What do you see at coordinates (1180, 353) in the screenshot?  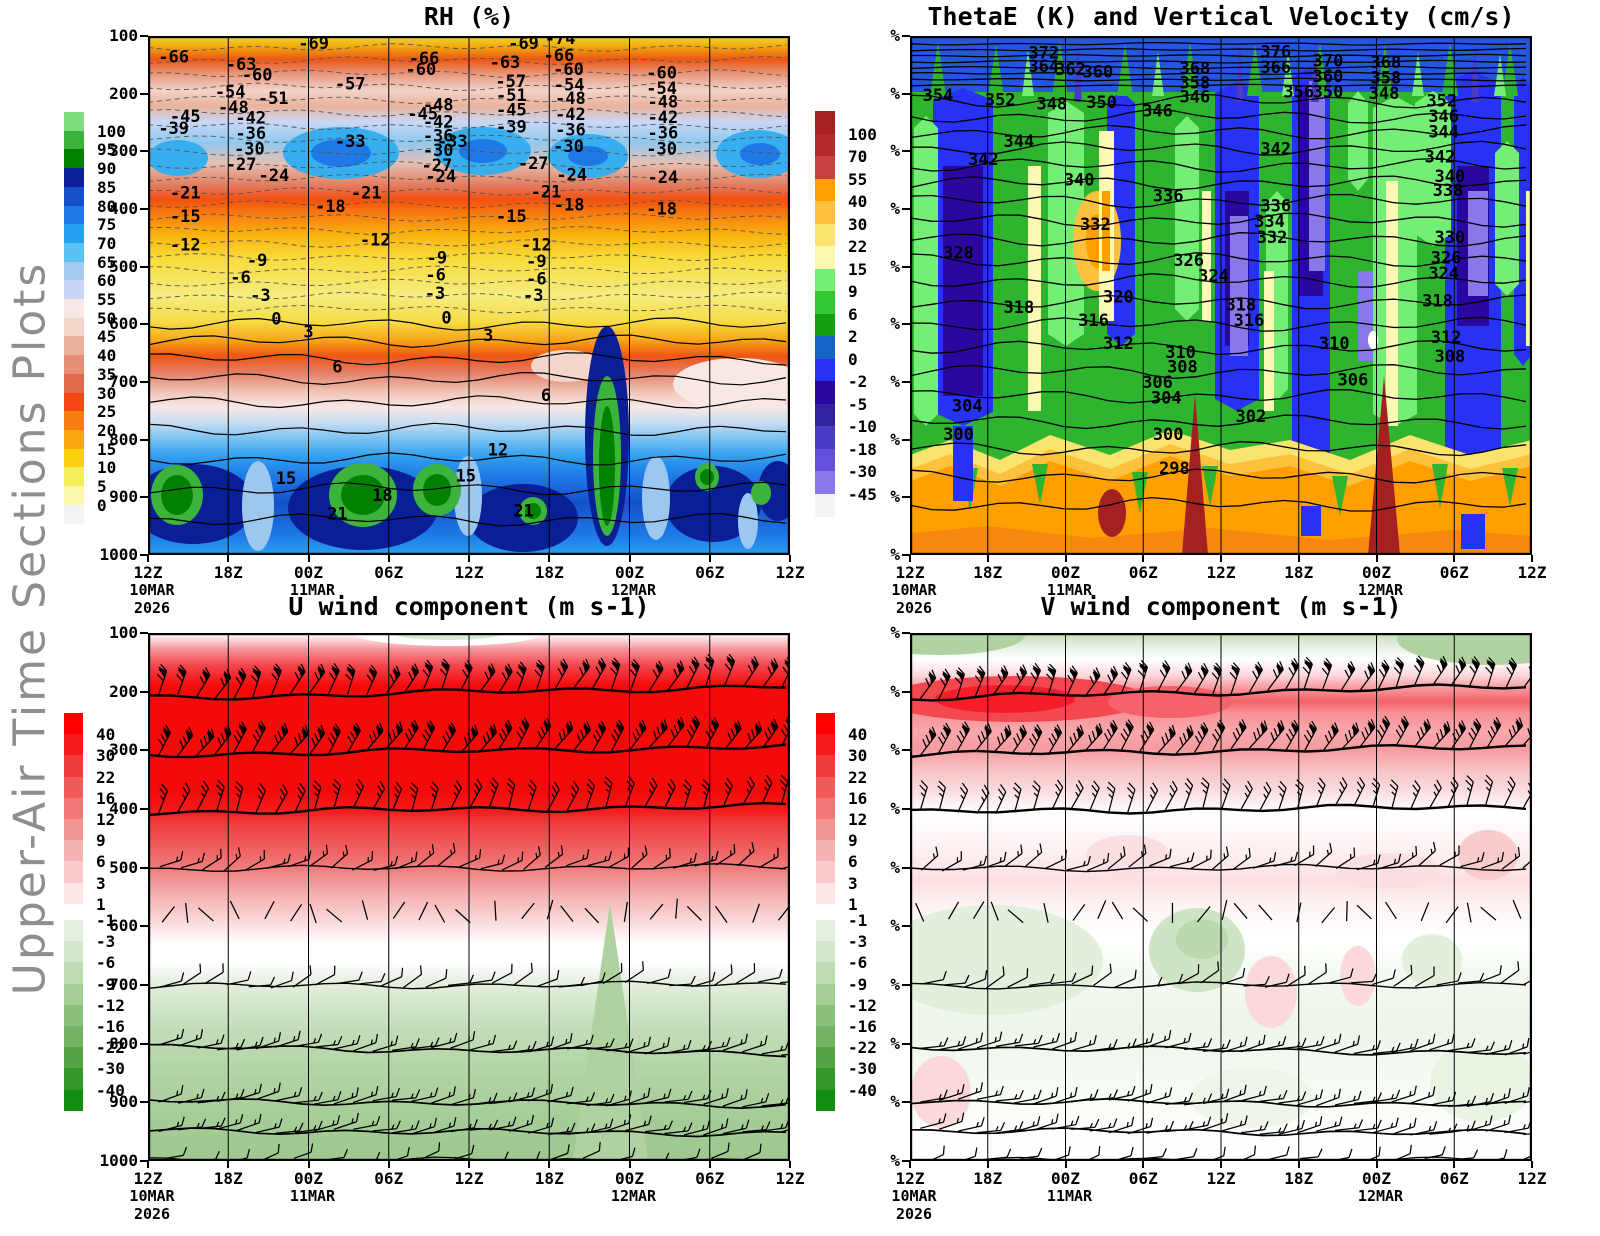 I see `contour-label: 310` at bounding box center [1180, 353].